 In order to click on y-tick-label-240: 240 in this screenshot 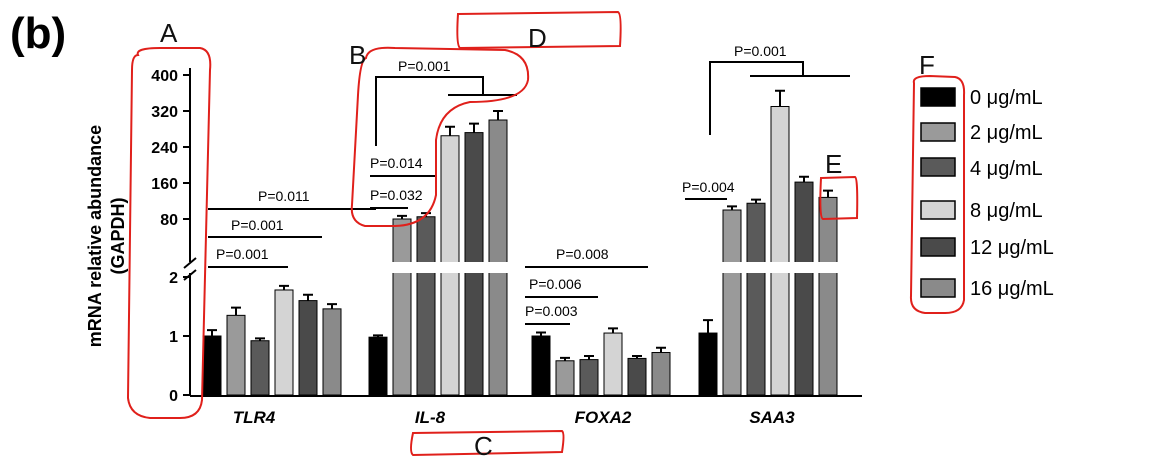, I will do `click(164, 148)`.